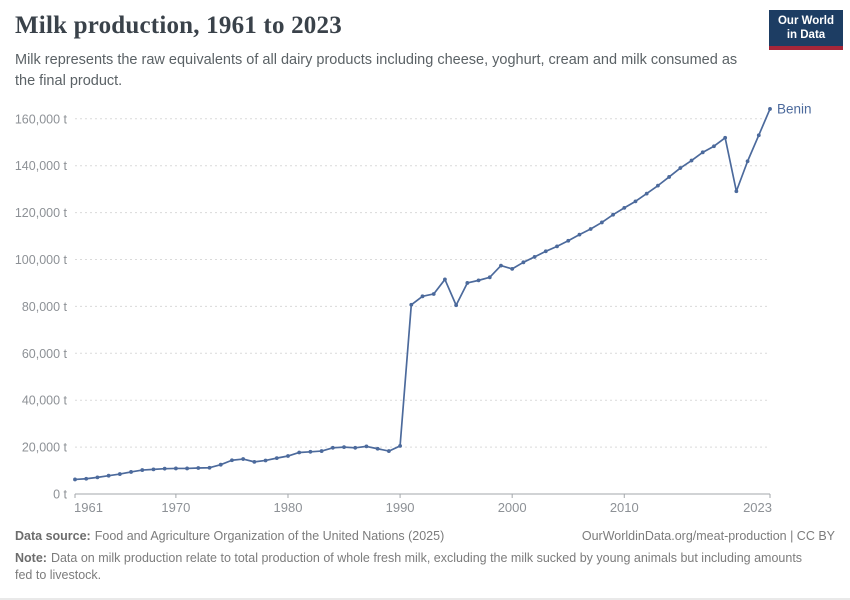 The image size is (850, 600). Describe the element at coordinates (178, 25) in the screenshot. I see `chart-title: Milk production, 1961 to 2023` at that location.